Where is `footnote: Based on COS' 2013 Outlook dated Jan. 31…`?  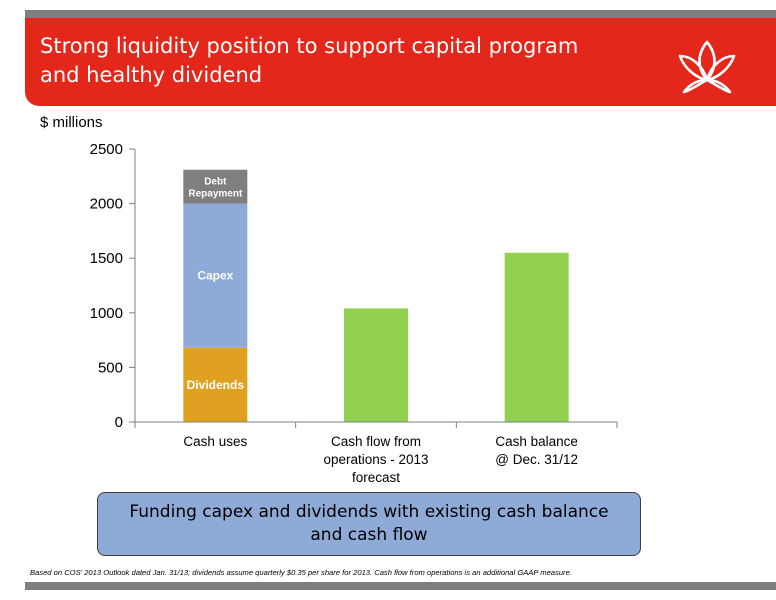 footnote: Based on COS' 2013 Outlook dated Jan. 31… is located at coordinates (301, 572).